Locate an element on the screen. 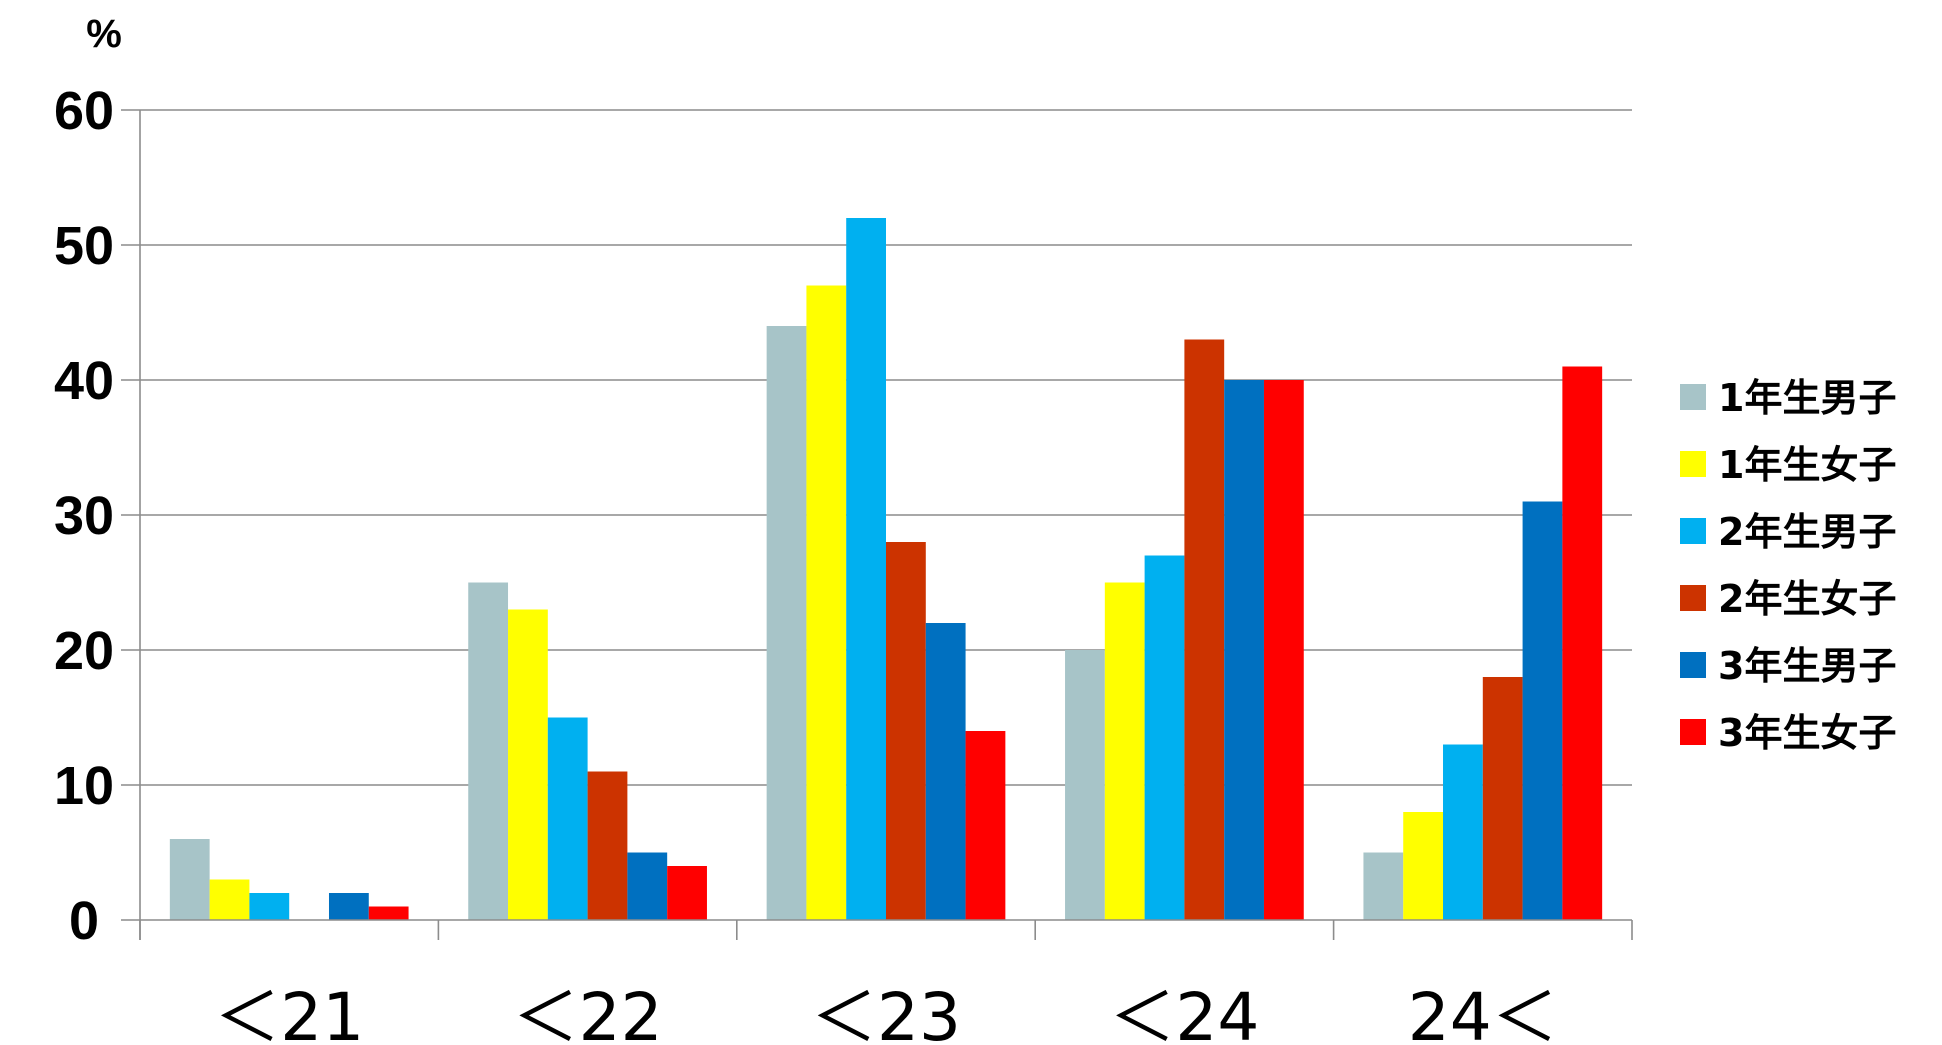 The width and height of the screenshot is (1942, 1045). y-tick-label: 0 is located at coordinates (84, 921).